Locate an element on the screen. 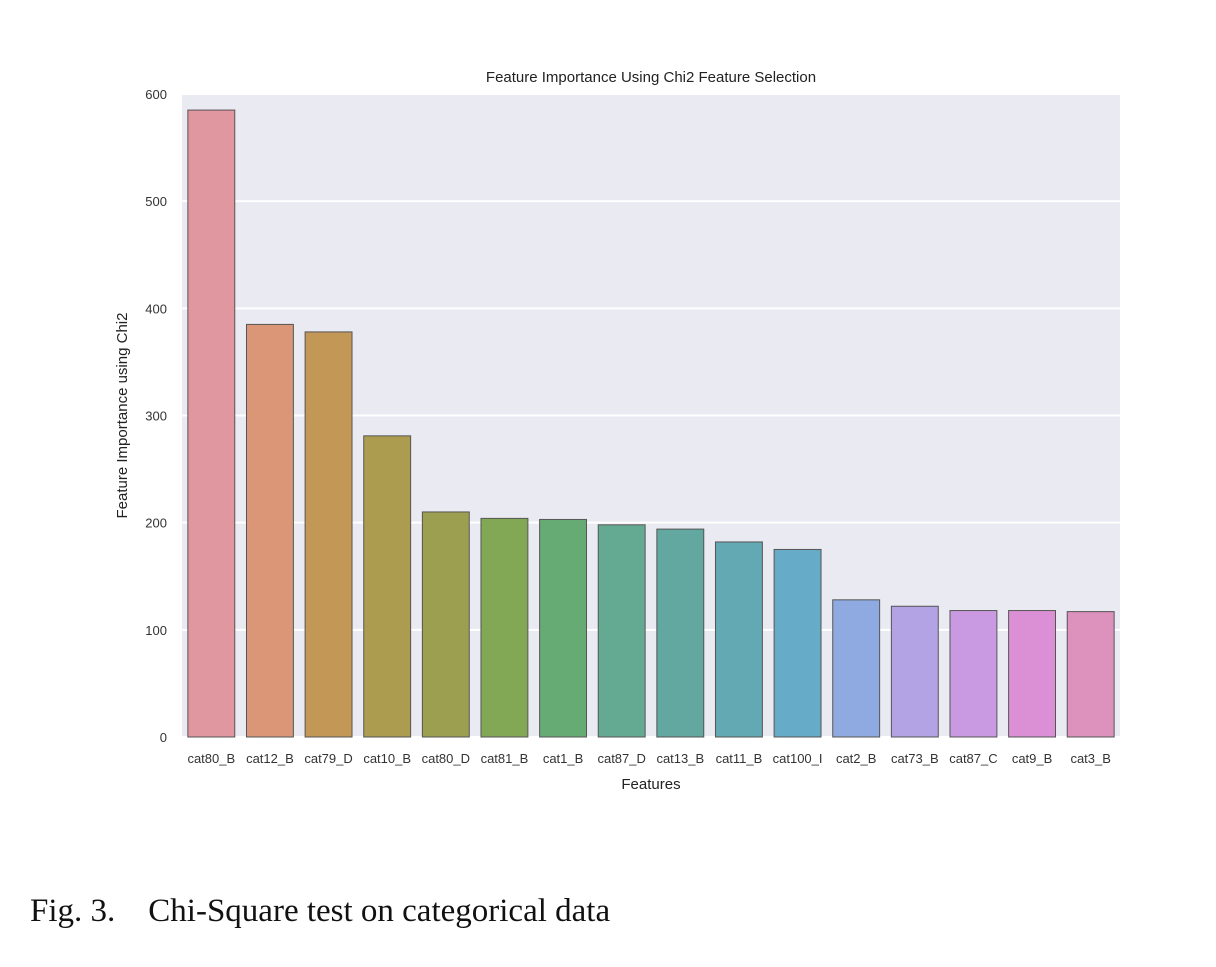  y-tick-label: 600 is located at coordinates (156, 94).